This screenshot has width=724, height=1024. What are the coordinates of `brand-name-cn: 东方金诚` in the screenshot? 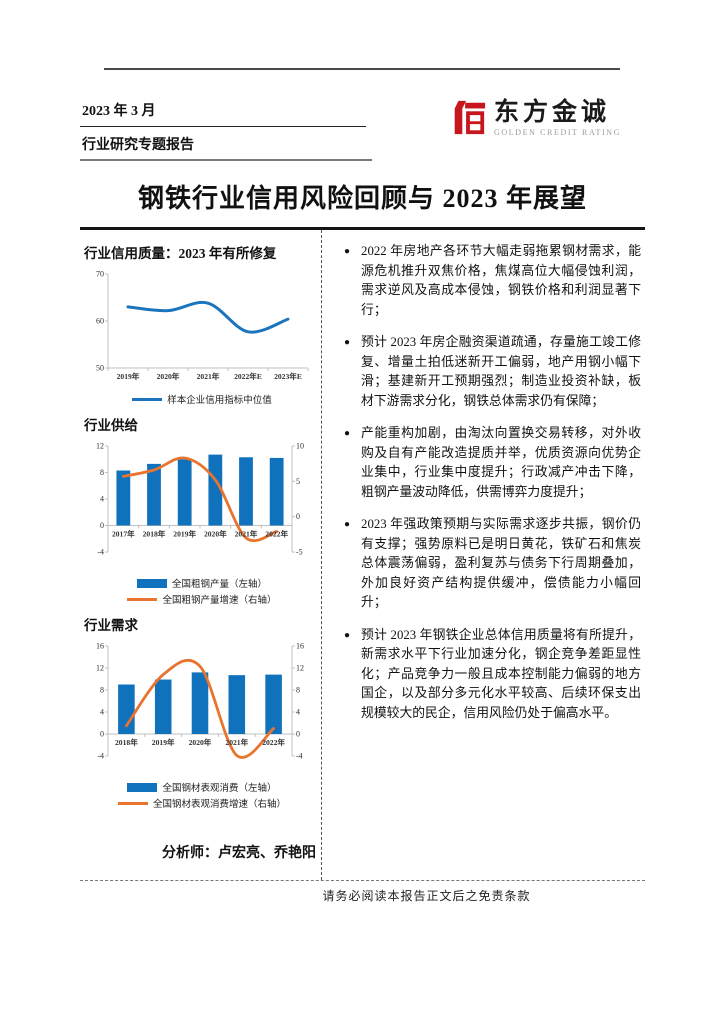 It's located at (552, 112).